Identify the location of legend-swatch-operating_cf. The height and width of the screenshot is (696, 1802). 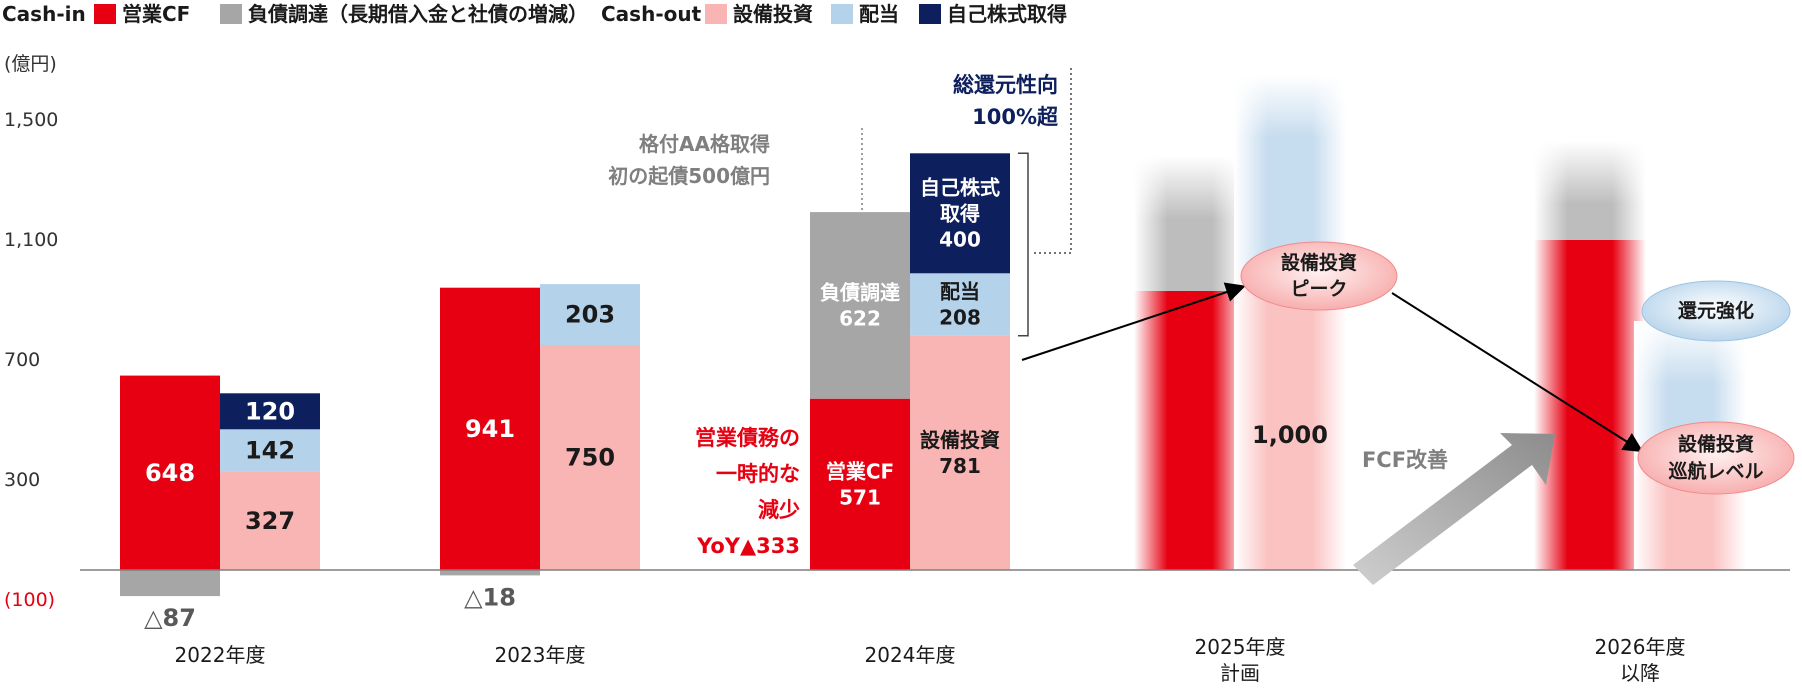
(105, 14).